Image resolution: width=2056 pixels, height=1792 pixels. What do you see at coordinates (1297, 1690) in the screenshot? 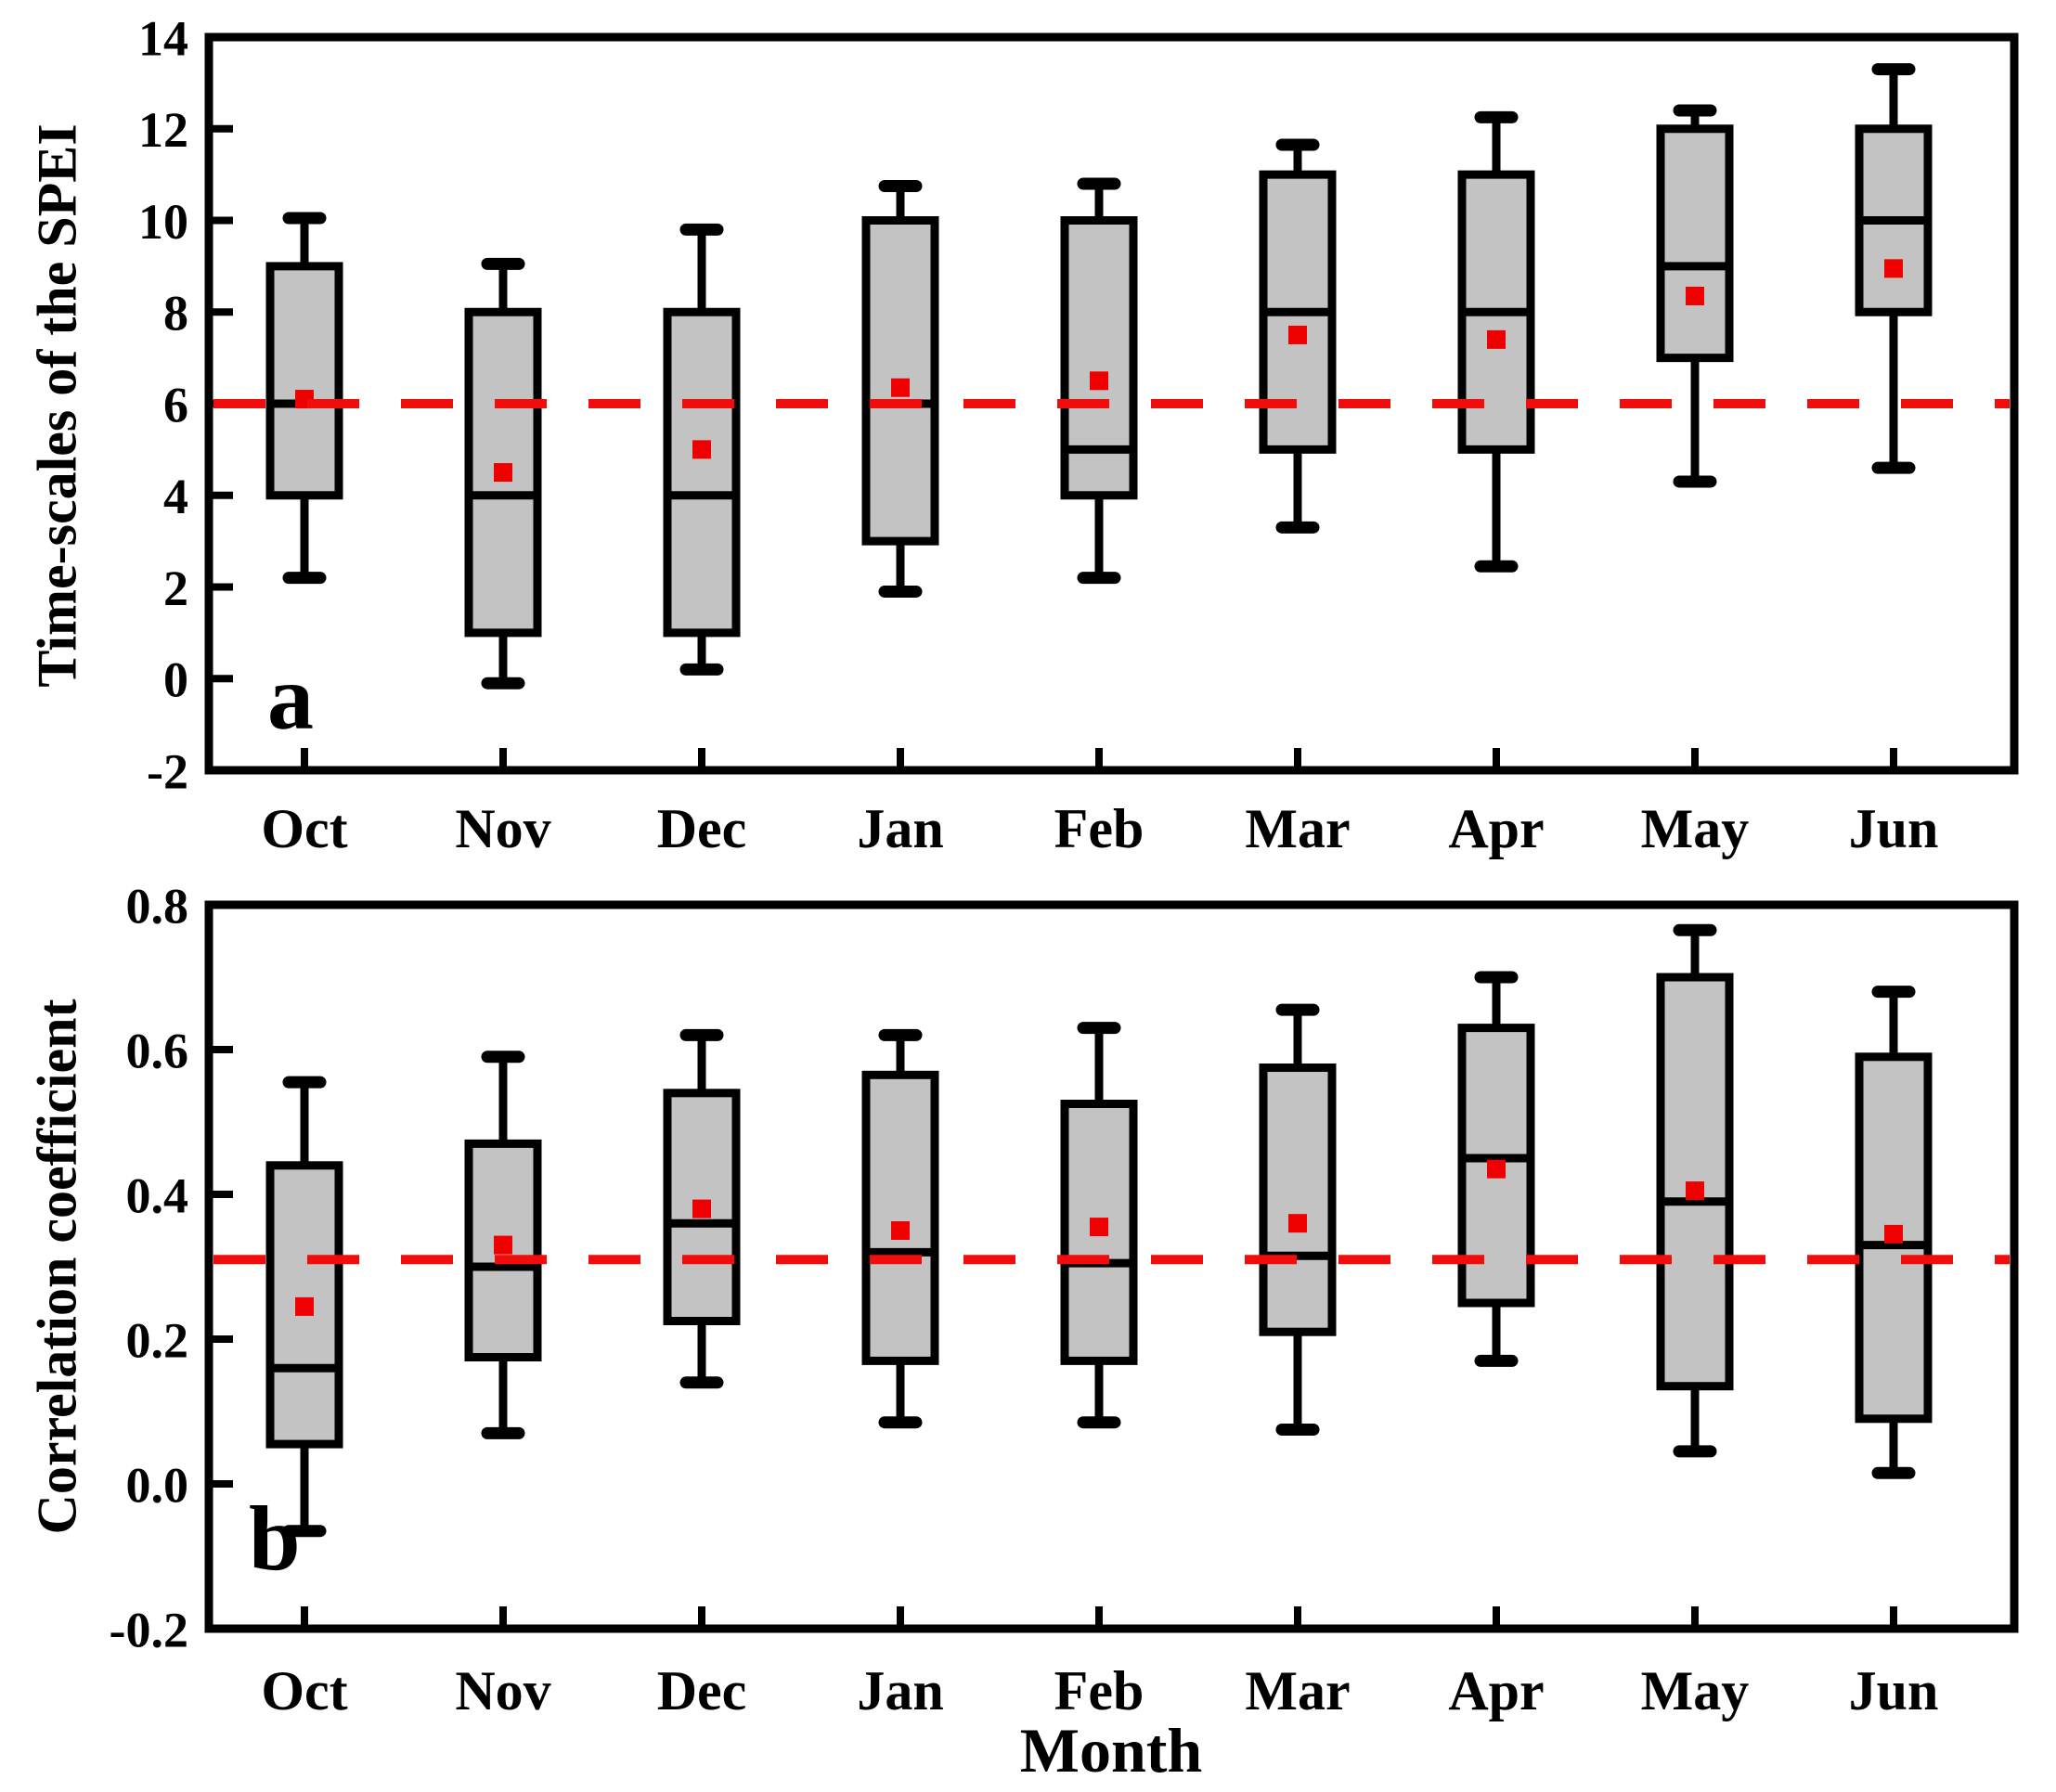
I see `panel-b-month-label: Mar` at bounding box center [1297, 1690].